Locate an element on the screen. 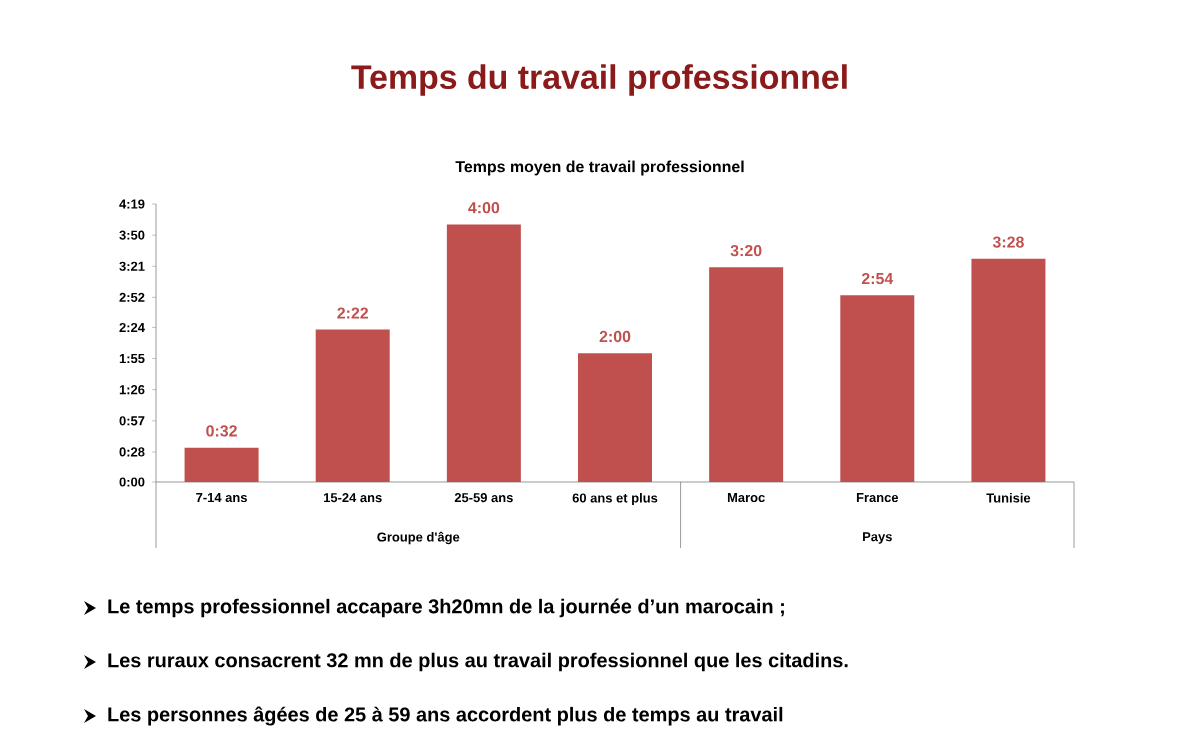  text: Les ruraux consacrent 32 mn de plus au travail professionnel que les citadins. is located at coordinates (478, 662).